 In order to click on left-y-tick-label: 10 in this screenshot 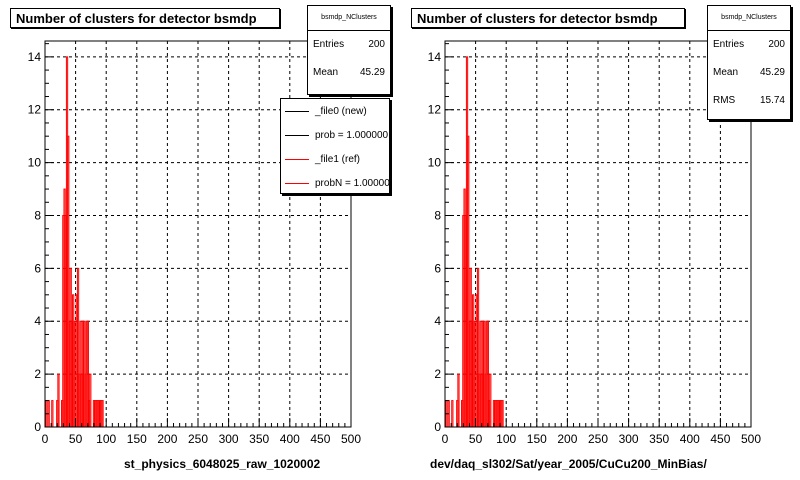, I will do `click(35, 163)`.